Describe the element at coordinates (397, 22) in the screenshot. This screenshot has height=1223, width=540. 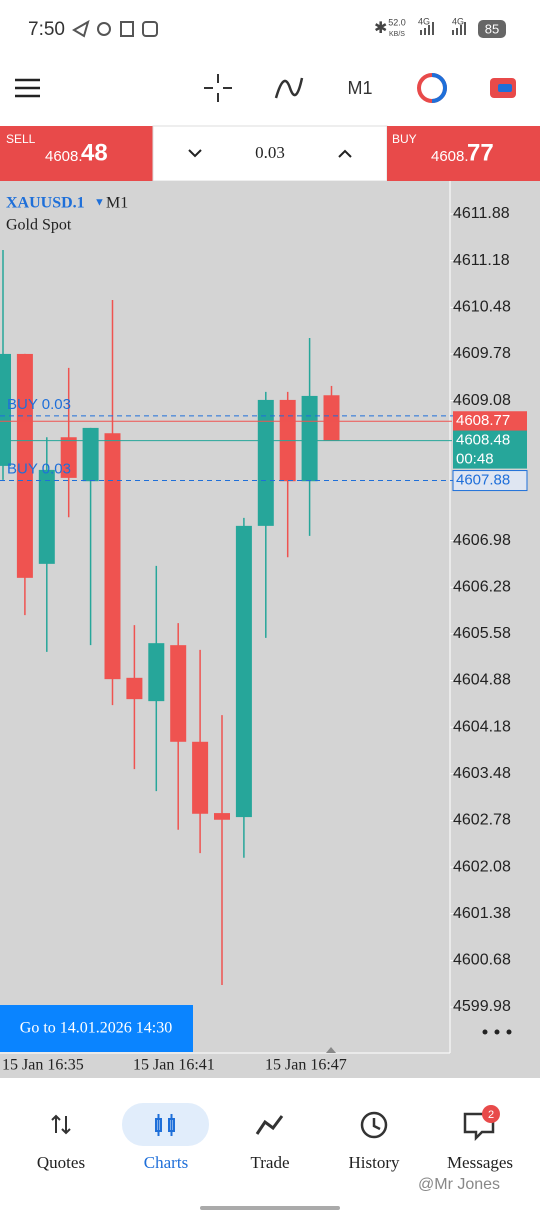
I see `status-speed: 52.0` at that location.